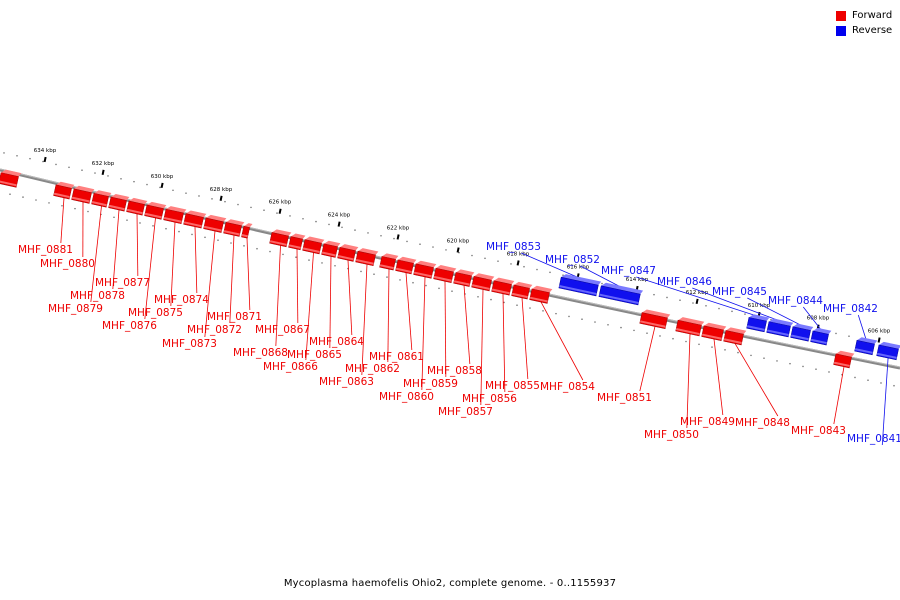  I want to click on gene-partial, so click(11, 178).